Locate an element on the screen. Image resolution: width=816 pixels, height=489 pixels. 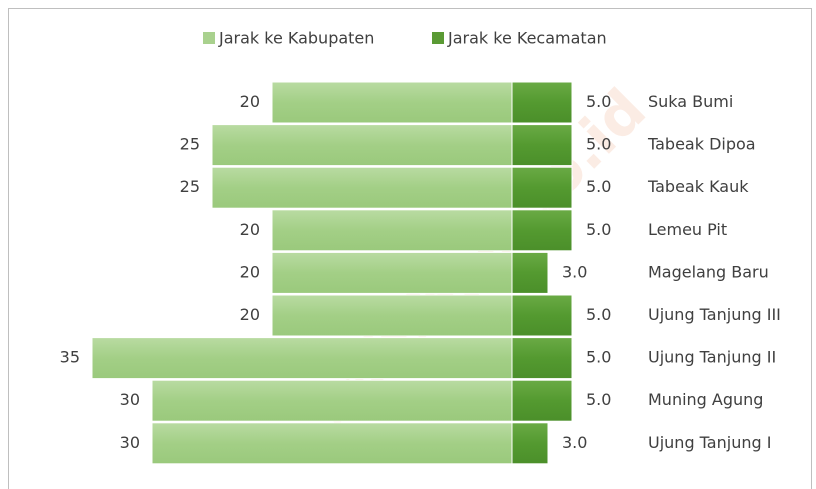
value-label: 35 is located at coordinates (70, 357).